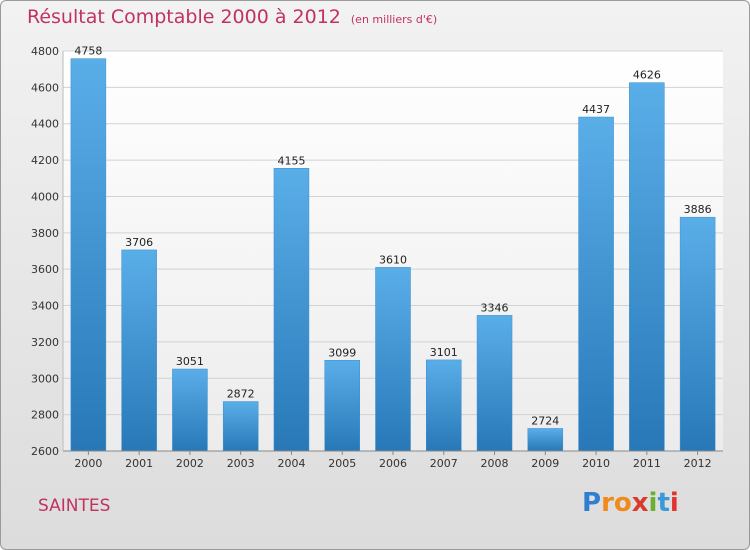 This screenshot has height=550, width=750. Describe the element at coordinates (184, 17) in the screenshot. I see `chart-title-text: Résultat Comptable 2000 à 2012` at that location.